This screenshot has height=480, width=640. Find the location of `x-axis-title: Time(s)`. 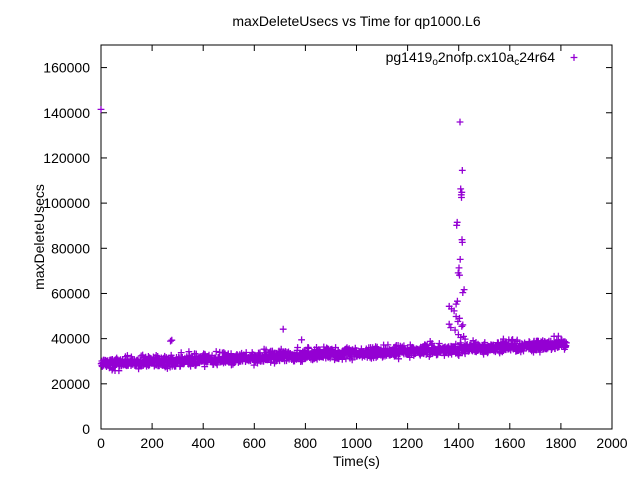

x-axis-title: Time(s) is located at coordinates (356, 461).